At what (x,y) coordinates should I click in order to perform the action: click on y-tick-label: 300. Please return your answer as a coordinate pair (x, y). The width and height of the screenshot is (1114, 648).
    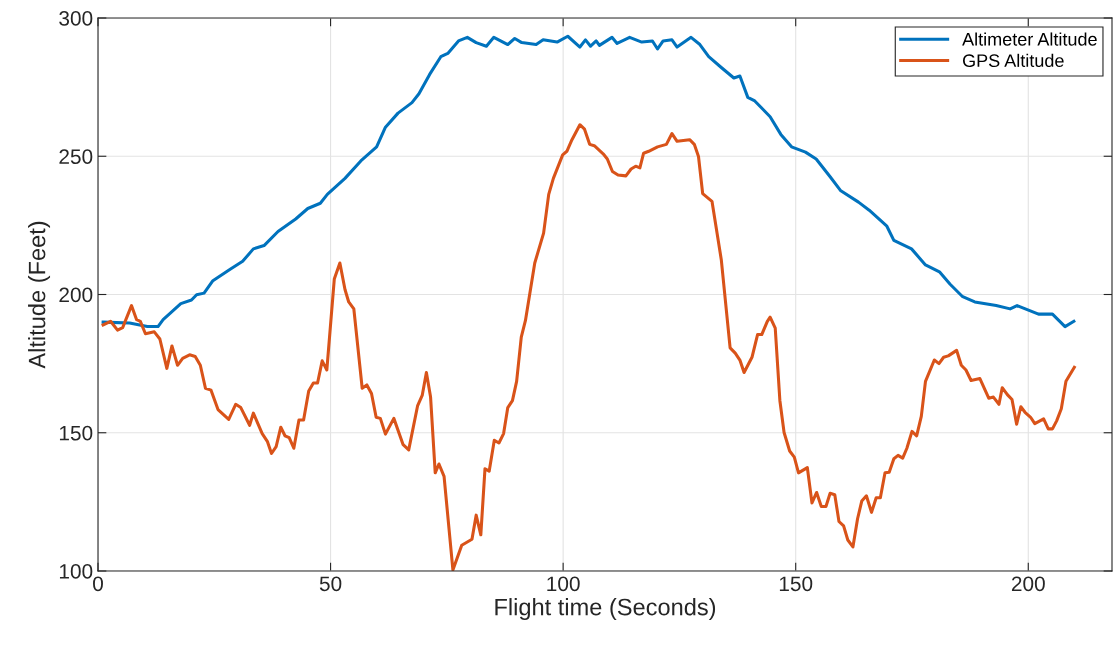
    Looking at the image, I should click on (76, 18).